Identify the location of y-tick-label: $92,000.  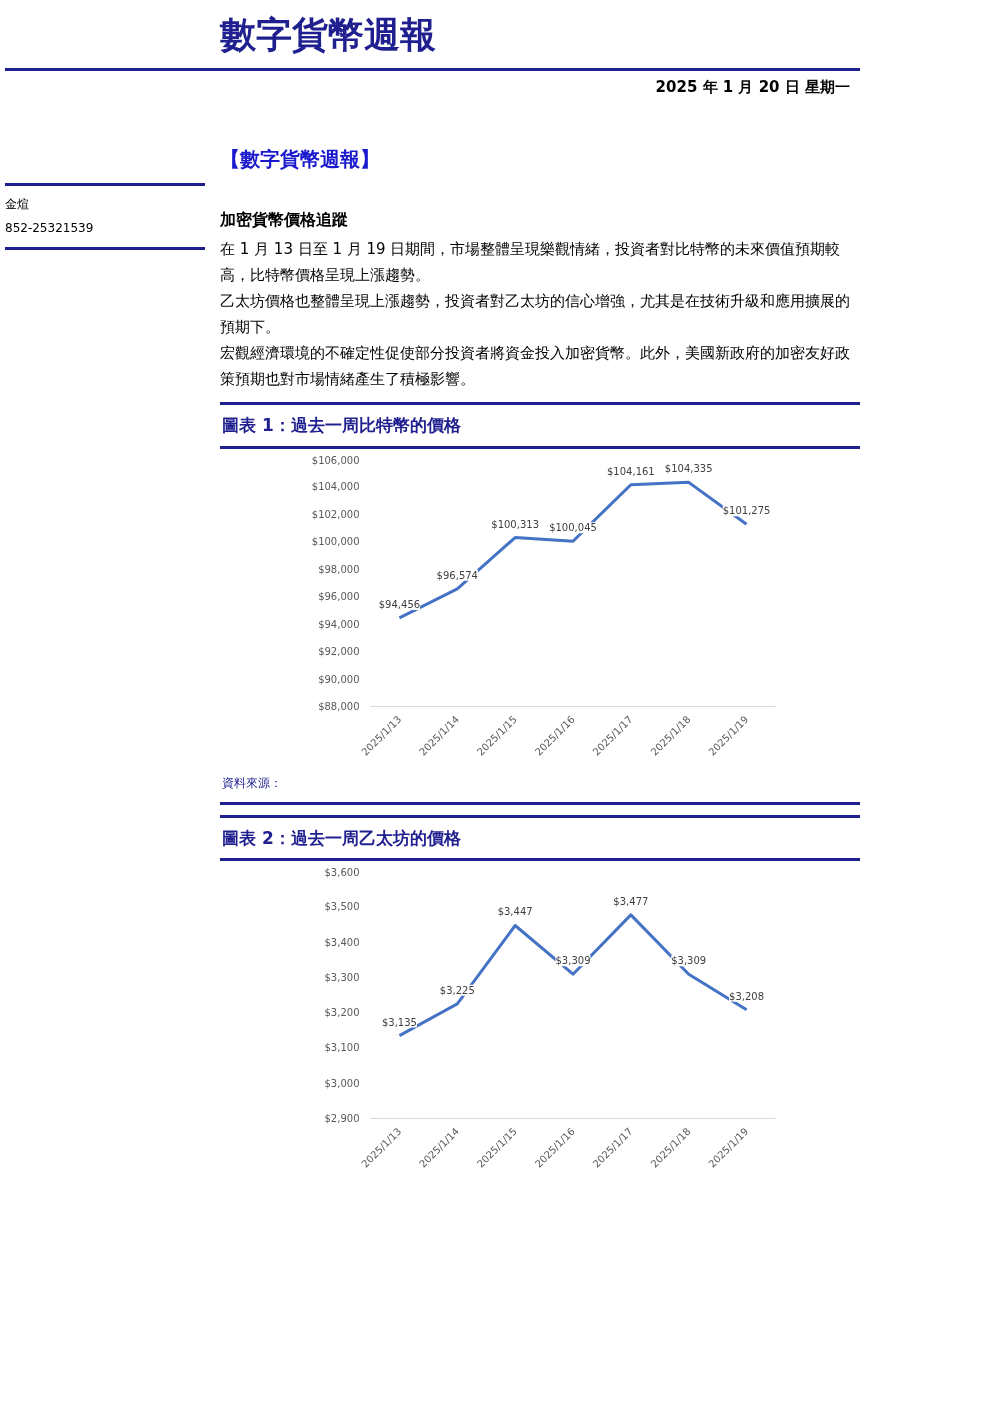
(339, 651).